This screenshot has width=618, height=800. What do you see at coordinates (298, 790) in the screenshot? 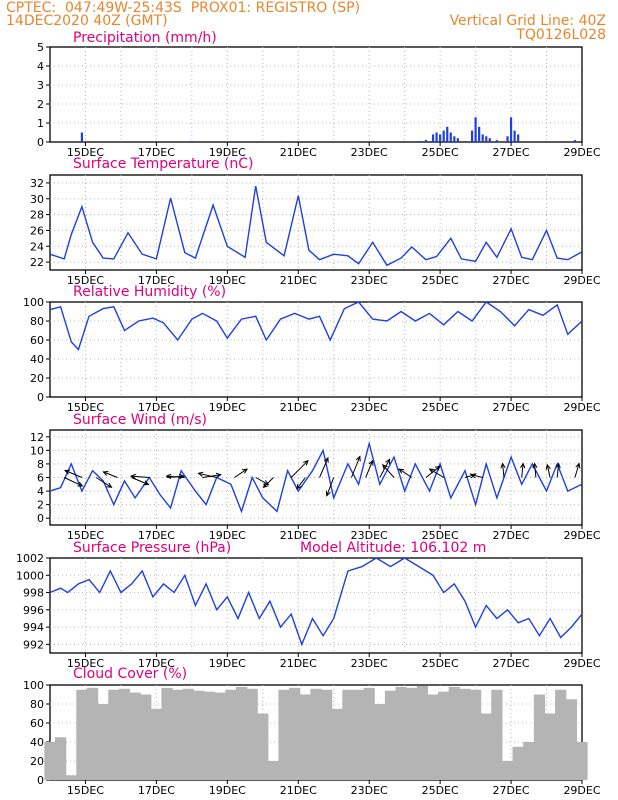
I see `cloud-xtick-label: 21DEC` at bounding box center [298, 790].